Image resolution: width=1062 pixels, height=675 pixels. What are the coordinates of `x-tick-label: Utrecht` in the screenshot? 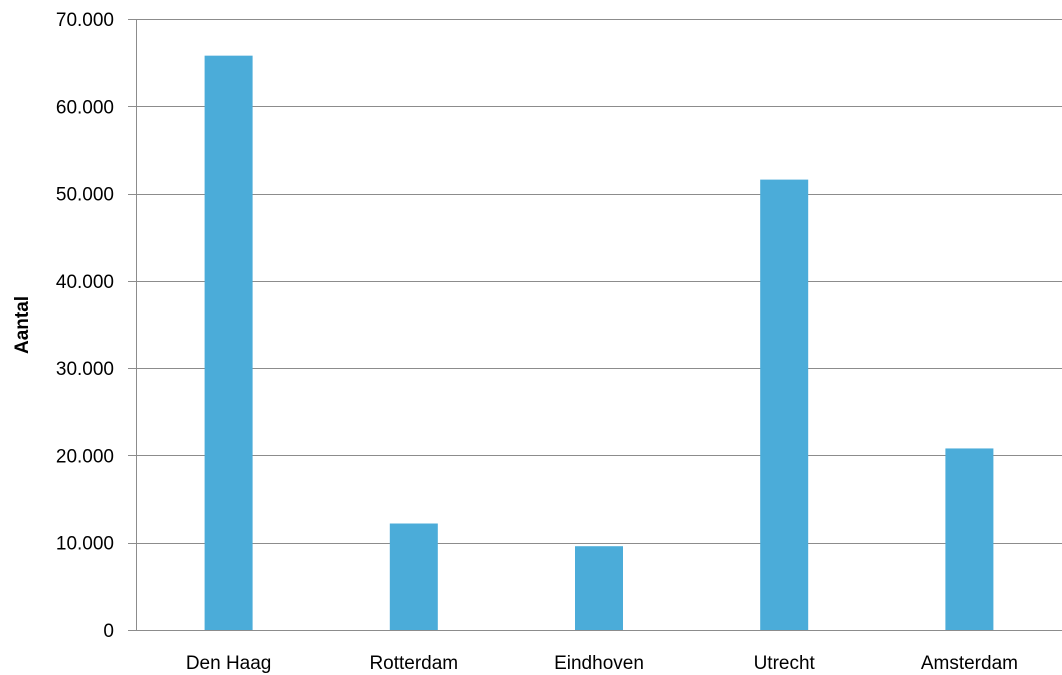 It's located at (785, 663).